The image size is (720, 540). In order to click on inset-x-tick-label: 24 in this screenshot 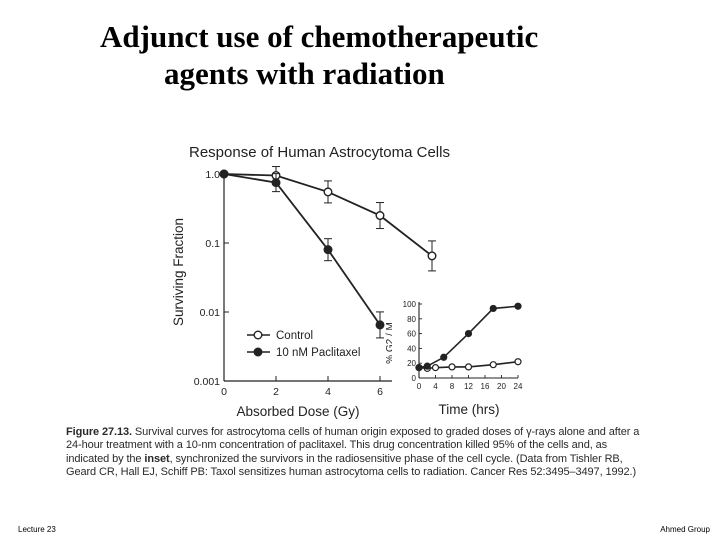, I will do `click(518, 386)`.